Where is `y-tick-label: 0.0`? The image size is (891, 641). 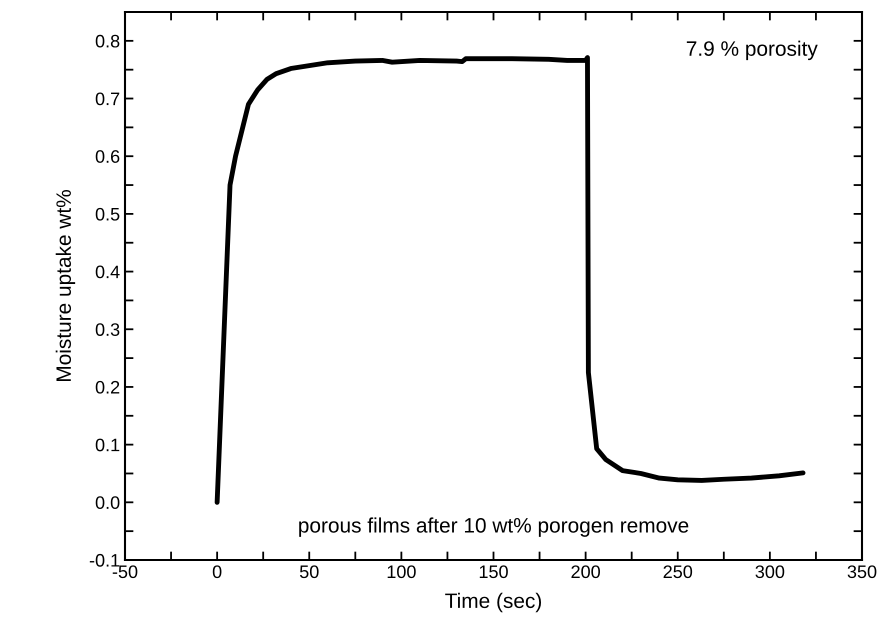
y-tick-label: 0.0 is located at coordinates (108, 503).